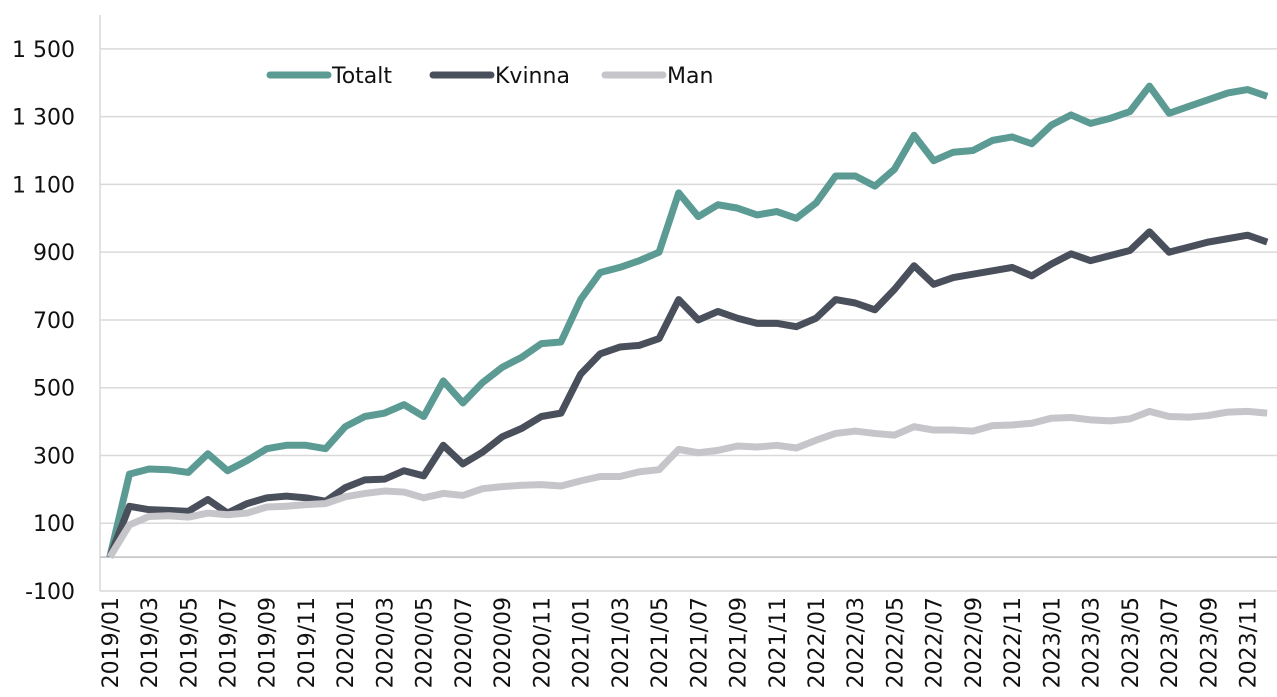 The image size is (1277, 697). Describe the element at coordinates (1170, 642) in the screenshot. I see `x-tick-label: 2023/07` at that location.